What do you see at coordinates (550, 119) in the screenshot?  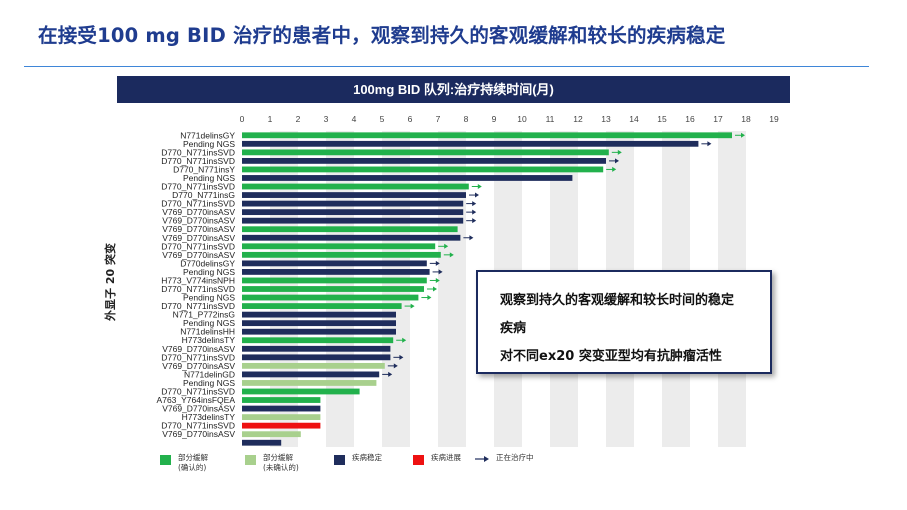 I see `x-tick-label: 11` at bounding box center [550, 119].